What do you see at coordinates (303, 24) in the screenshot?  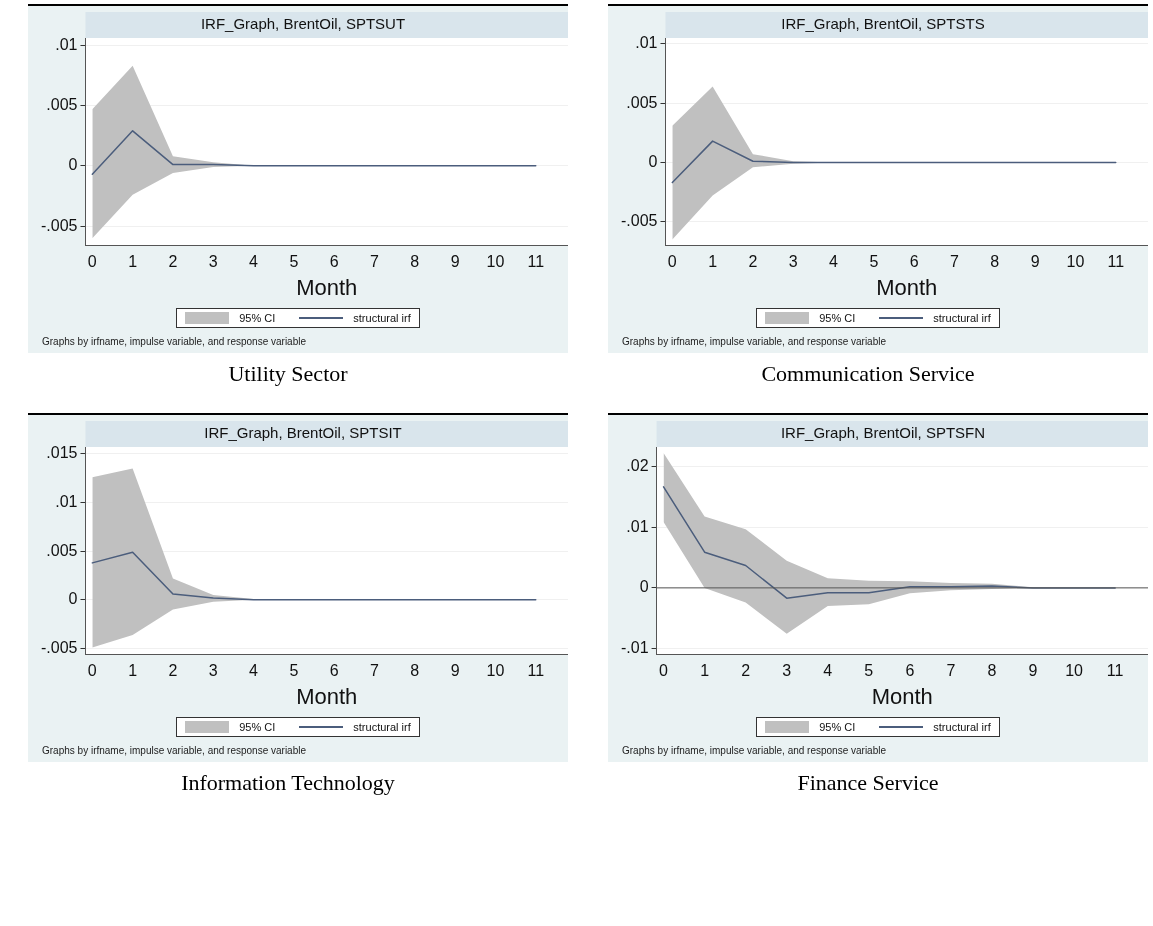 I see `chart-title: IRF_Graph, BrentOil, SPTSUT` at bounding box center [303, 24].